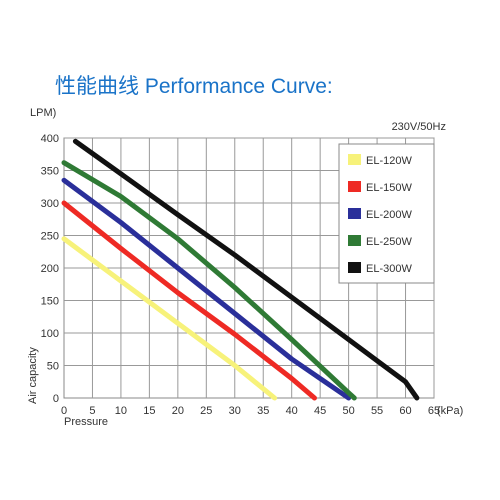 This screenshot has width=500, height=500. I want to click on x-tick-label: 5, so click(92, 411).